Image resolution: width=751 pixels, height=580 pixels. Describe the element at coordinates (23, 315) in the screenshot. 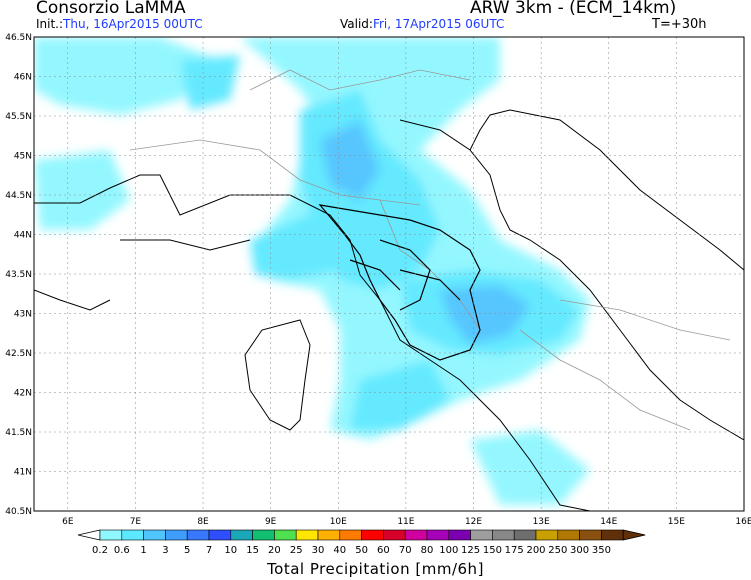

I see `lat-label: 43N` at that location.